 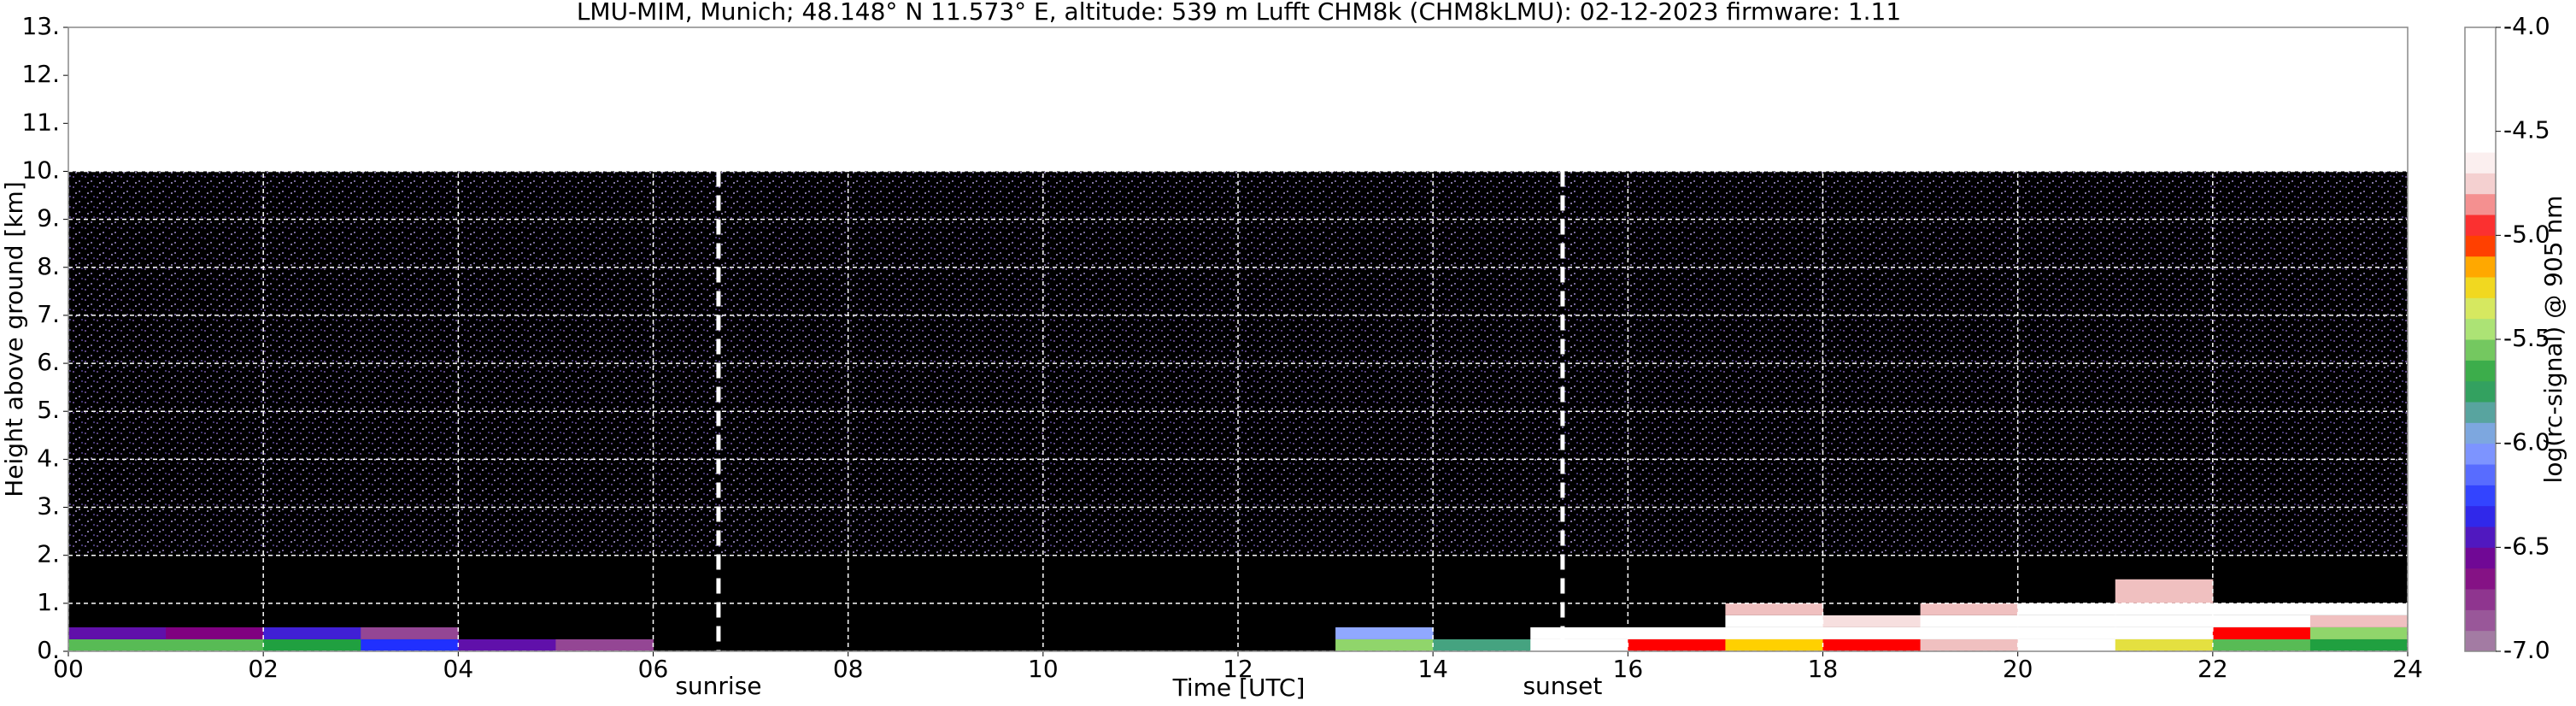 I want to click on colorbar-tick-label: -5.5, so click(x=2526, y=338).